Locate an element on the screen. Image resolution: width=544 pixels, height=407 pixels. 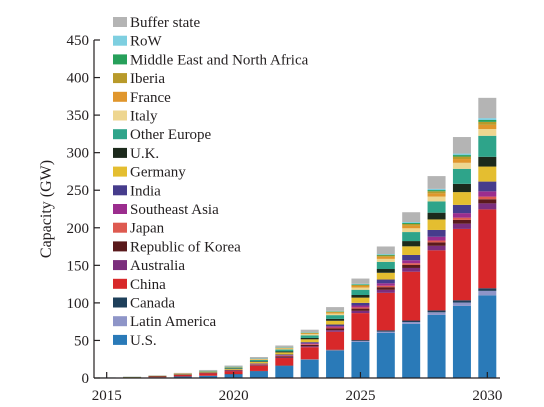
bar-2022-india is located at coordinates (284, 355).